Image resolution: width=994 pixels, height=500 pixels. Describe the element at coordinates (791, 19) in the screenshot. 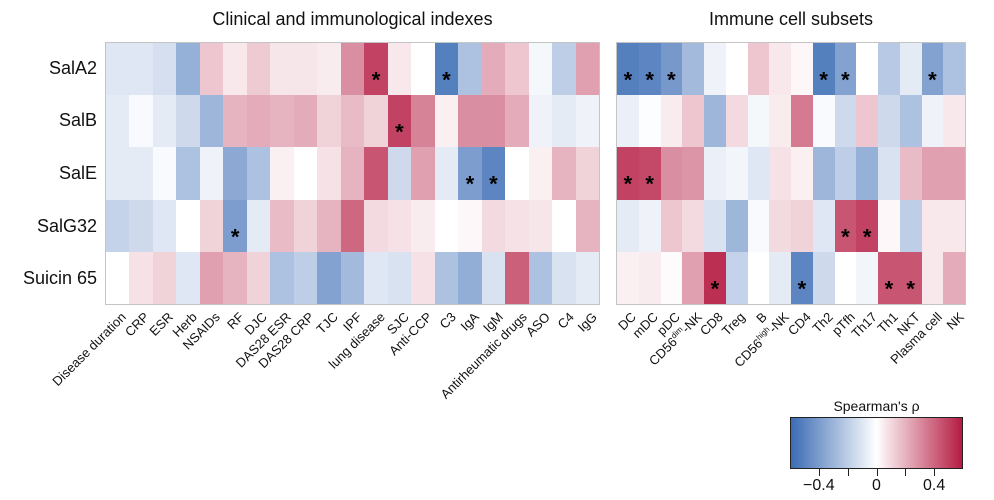

I see `right-panel-title: Immune cell subsets` at that location.